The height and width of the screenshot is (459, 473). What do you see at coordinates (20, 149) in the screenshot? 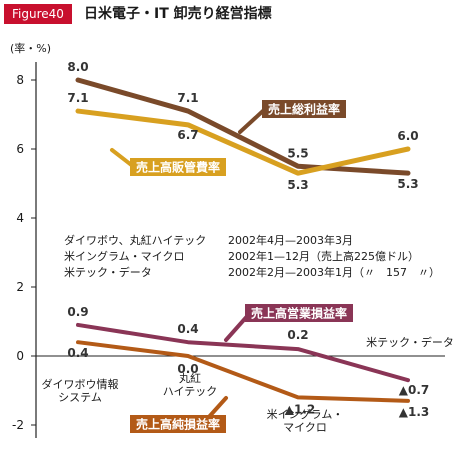
I see `y-tick-label: 6` at bounding box center [20, 149].